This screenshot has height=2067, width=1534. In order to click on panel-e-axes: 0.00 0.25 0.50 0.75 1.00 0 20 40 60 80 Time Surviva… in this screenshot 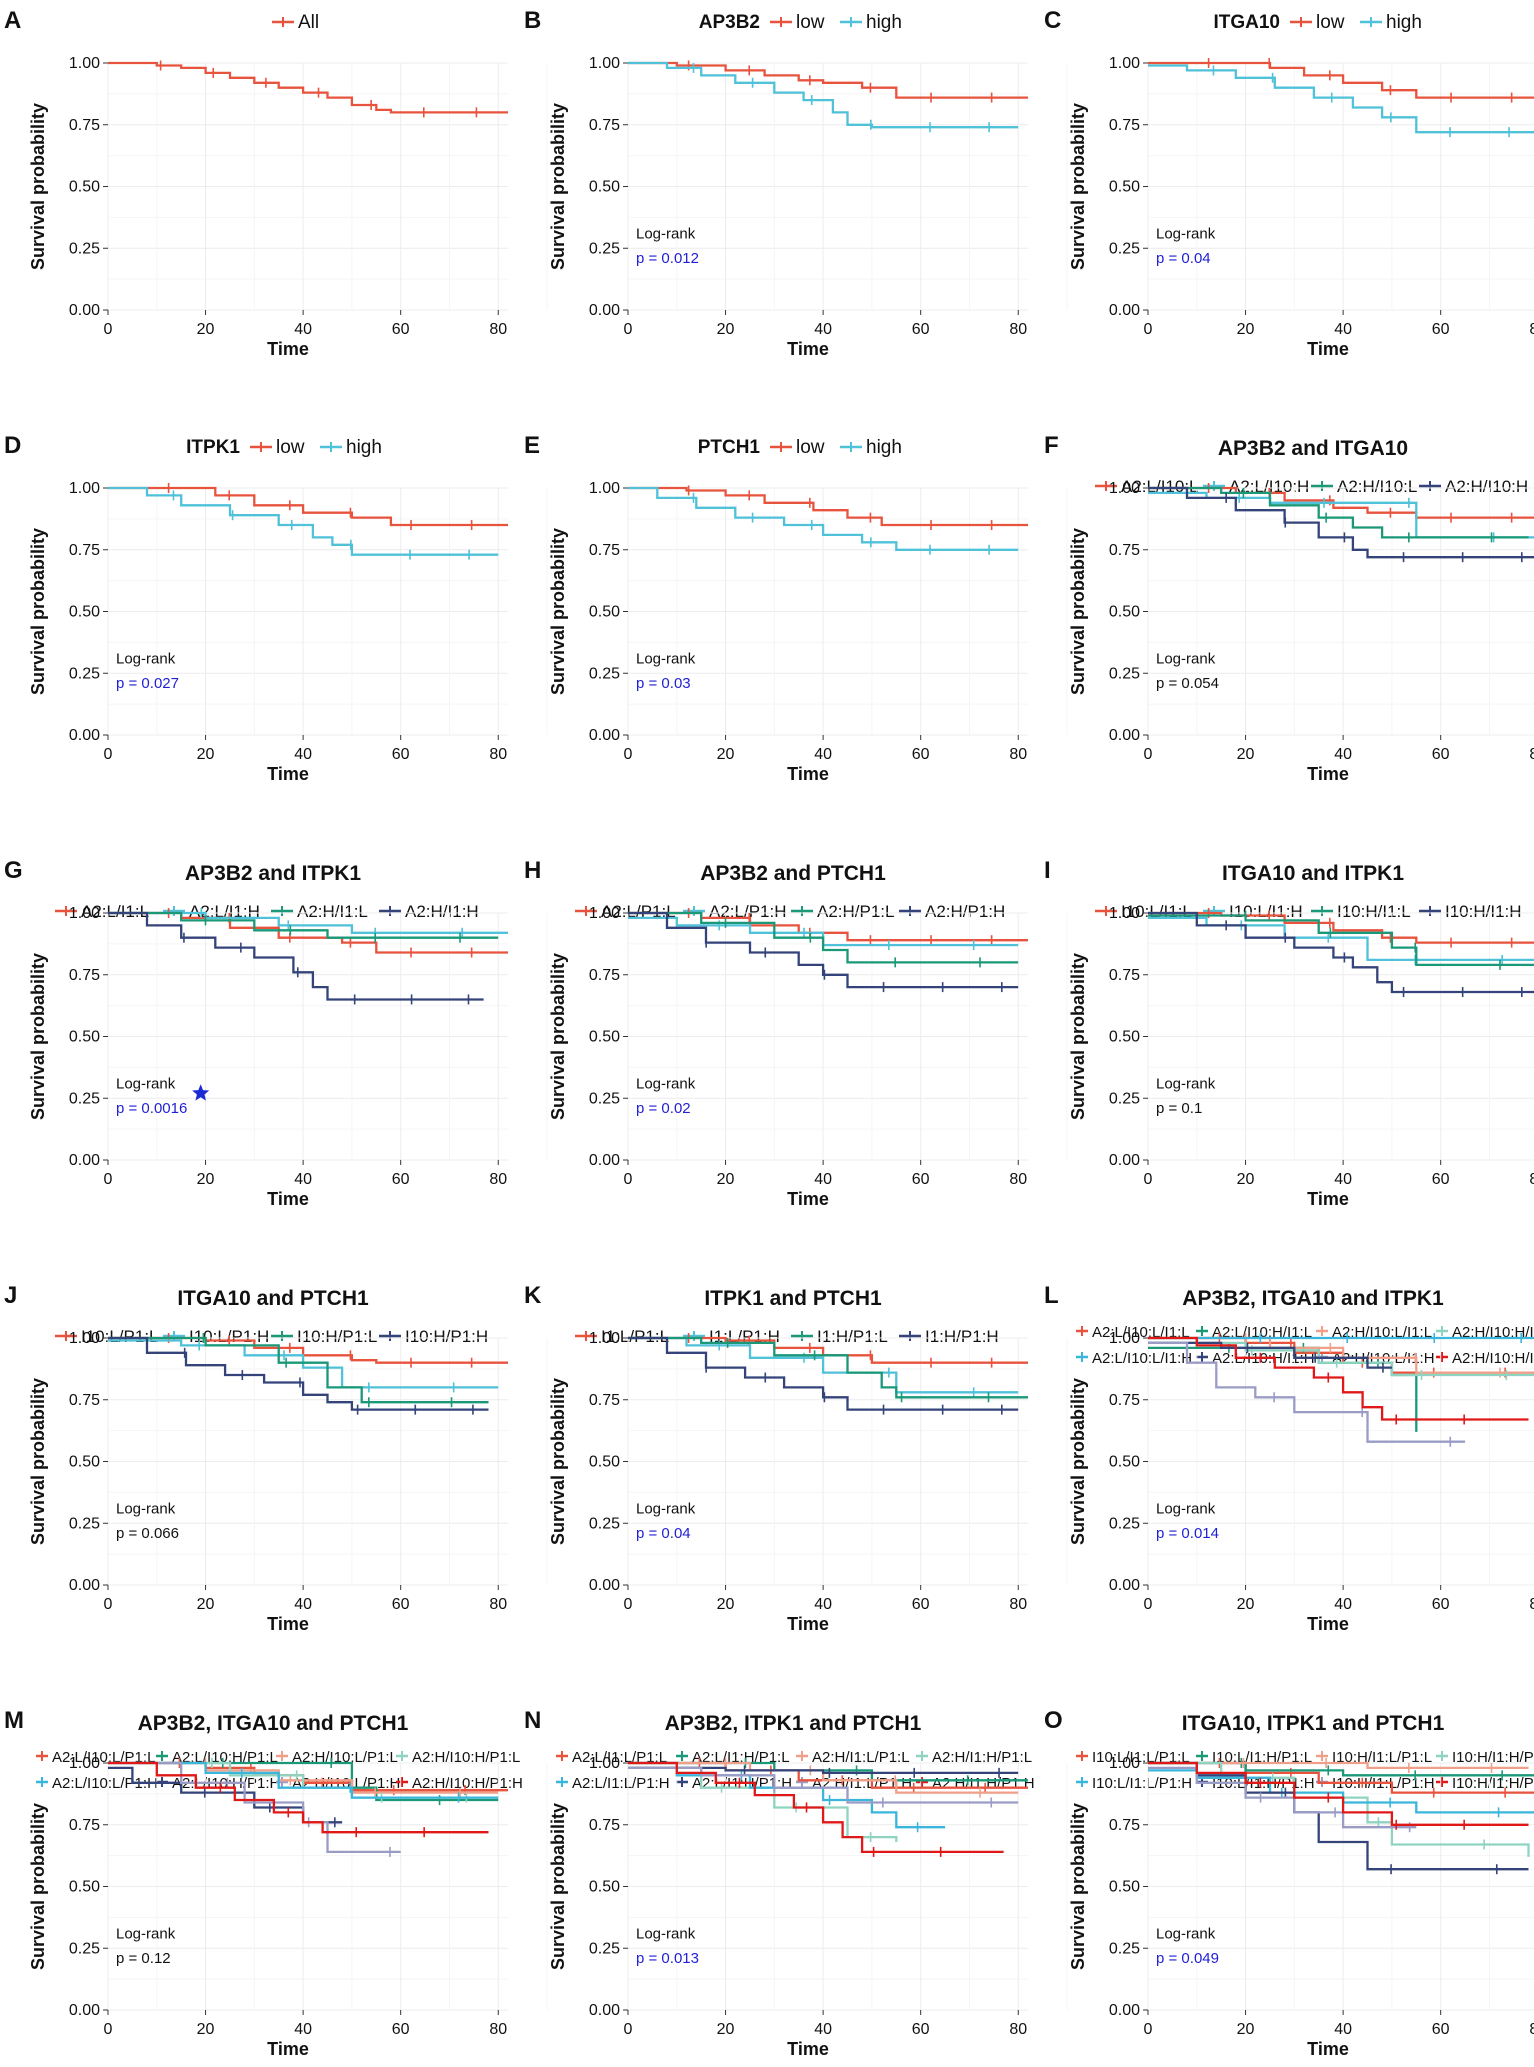, I will do `click(787, 632)`.